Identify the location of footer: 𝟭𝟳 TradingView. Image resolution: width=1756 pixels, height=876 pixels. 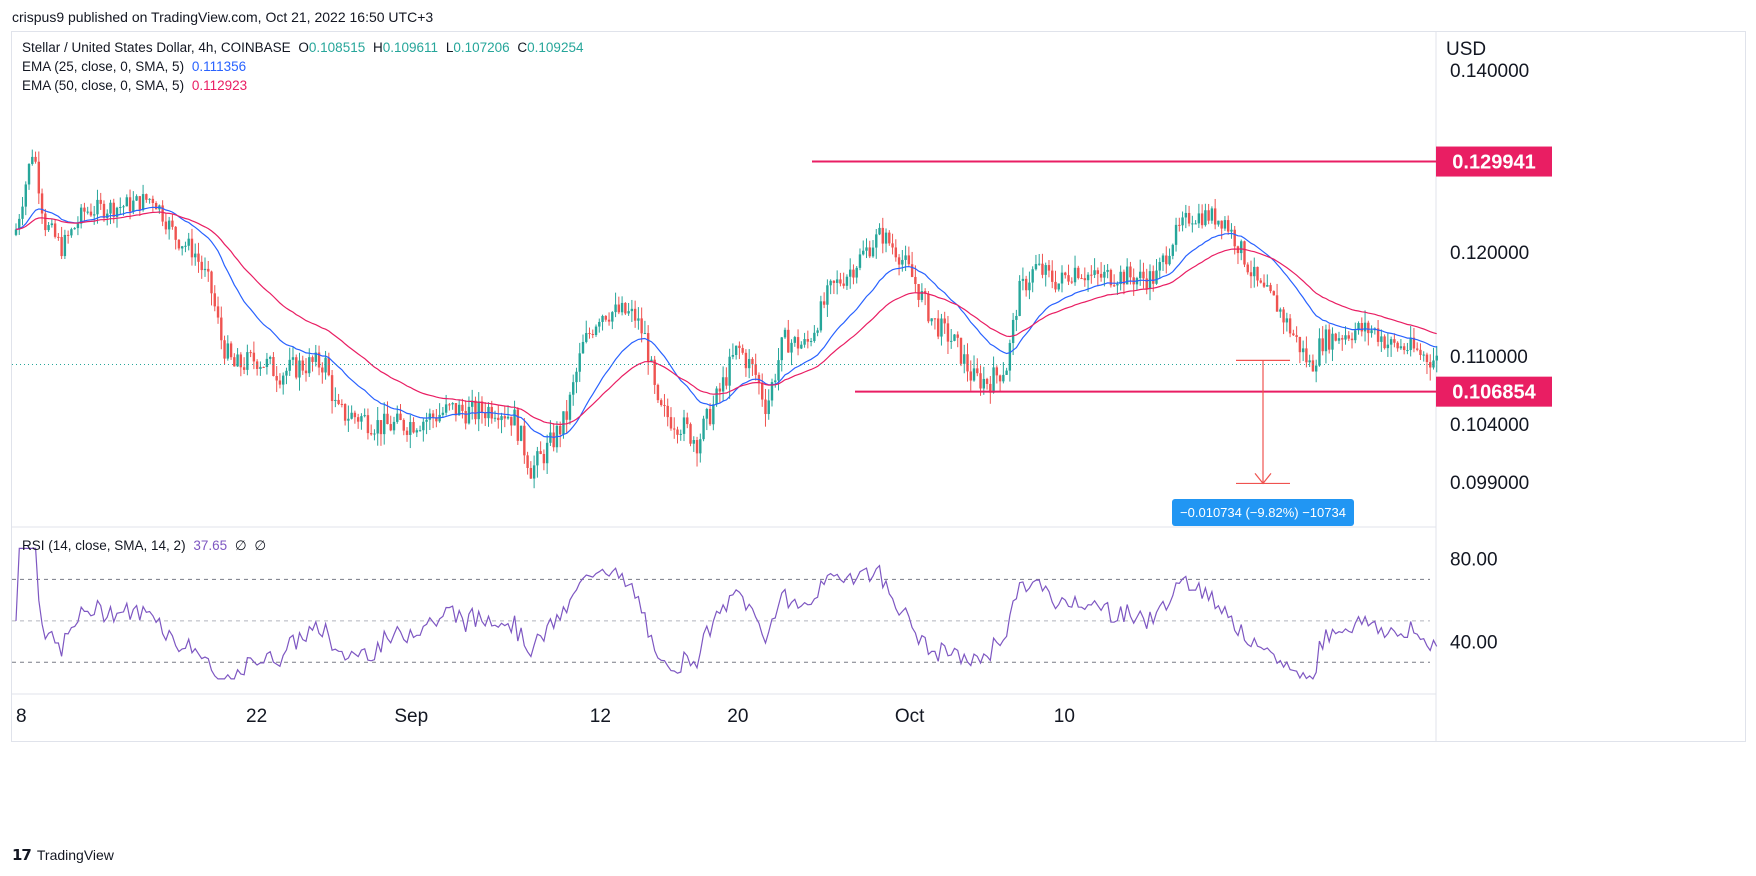
(63, 855).